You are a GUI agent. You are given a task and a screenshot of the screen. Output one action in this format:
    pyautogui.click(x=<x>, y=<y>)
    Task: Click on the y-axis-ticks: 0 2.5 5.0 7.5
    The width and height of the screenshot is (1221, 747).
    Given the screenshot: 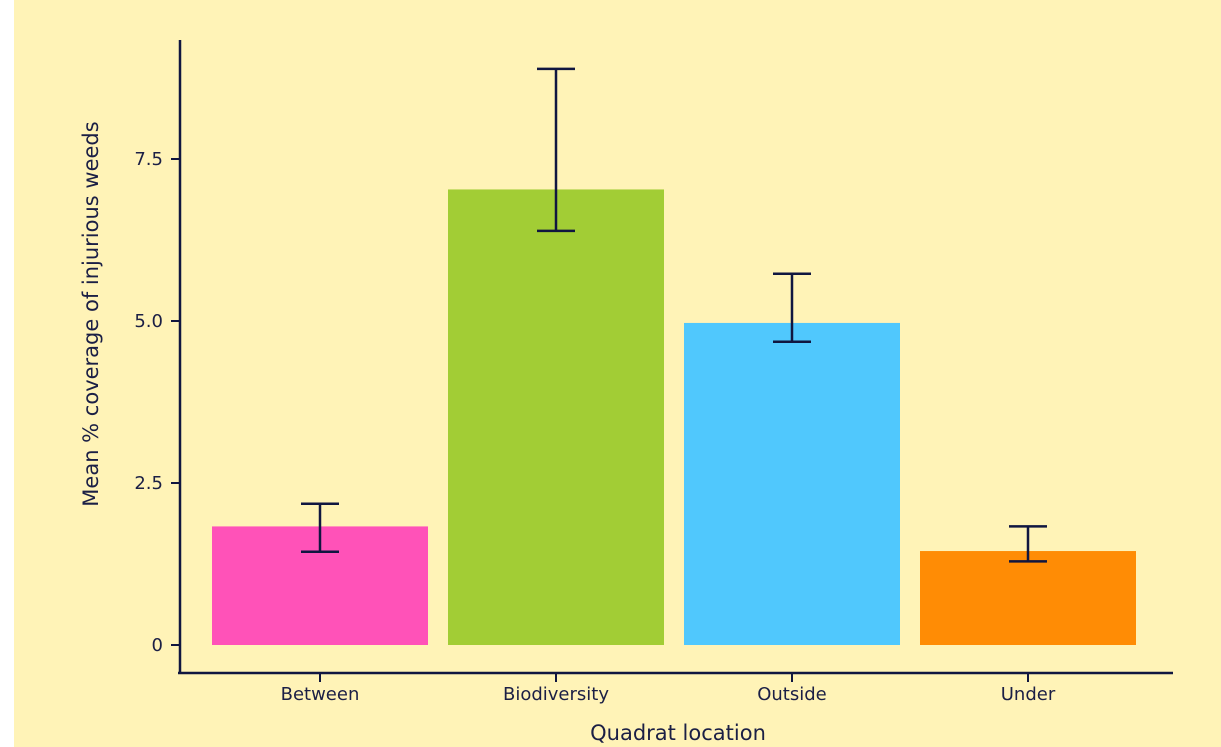 What is the action you would take?
    pyautogui.click(x=157, y=402)
    